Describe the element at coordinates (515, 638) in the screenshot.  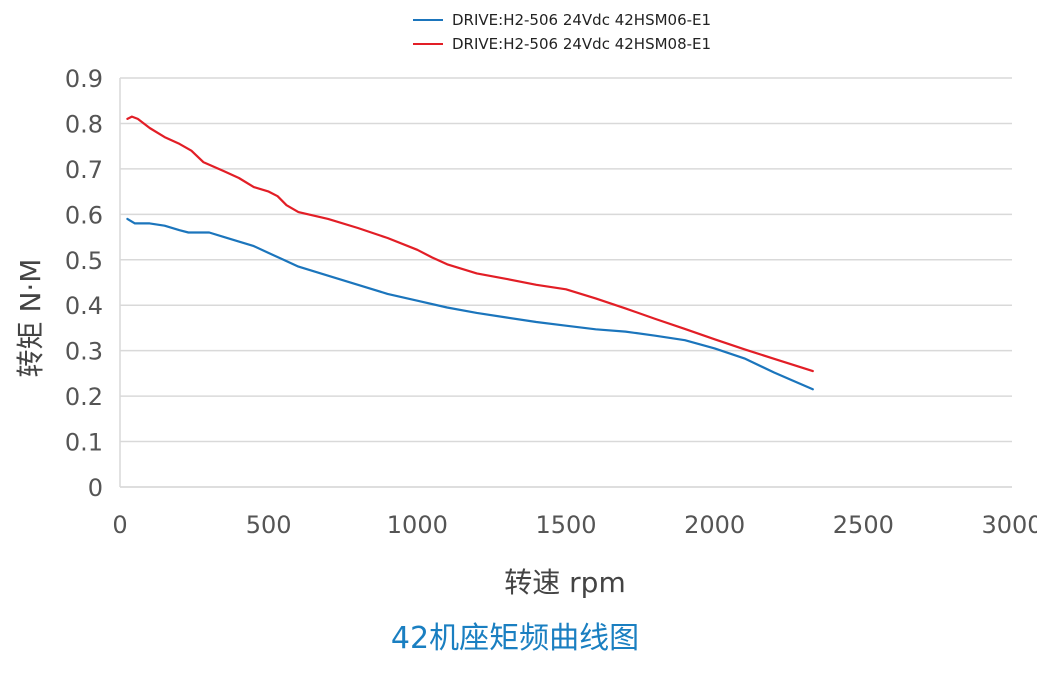
I see `chart-caption: 42机座矩频曲线图` at that location.